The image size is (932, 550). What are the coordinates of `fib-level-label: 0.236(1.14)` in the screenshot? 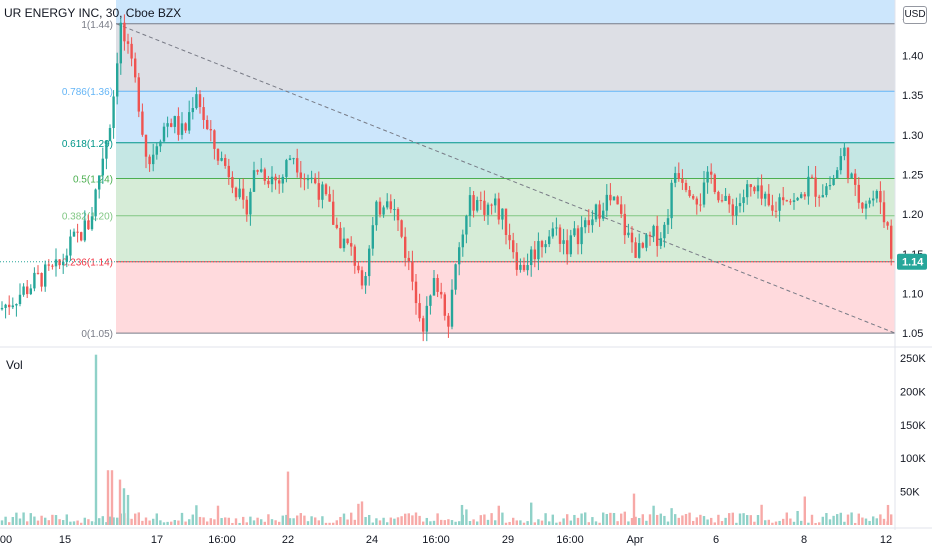 It's located at (87, 263).